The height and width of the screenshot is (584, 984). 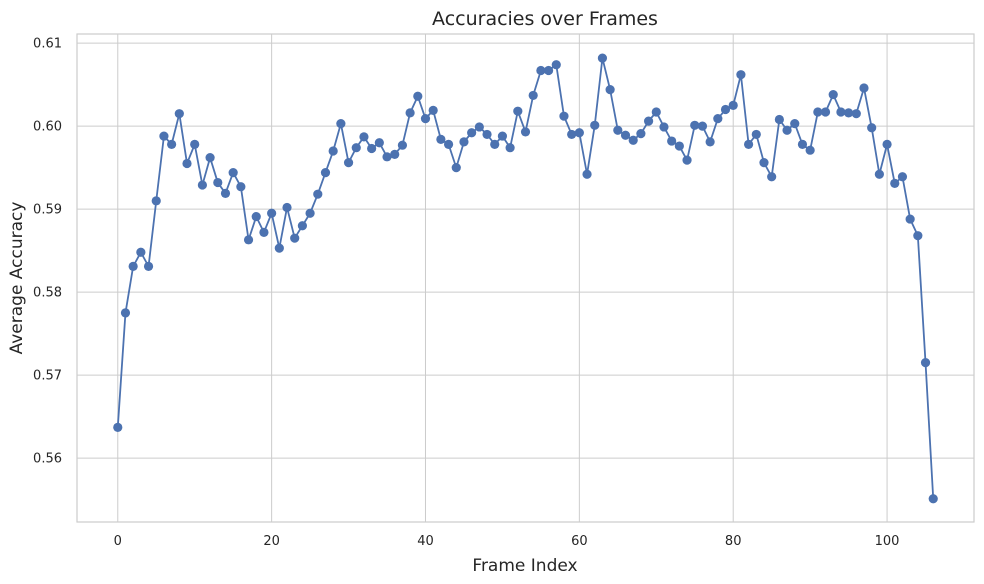 I want to click on y-tick-label: 0.56, so click(x=47, y=459).